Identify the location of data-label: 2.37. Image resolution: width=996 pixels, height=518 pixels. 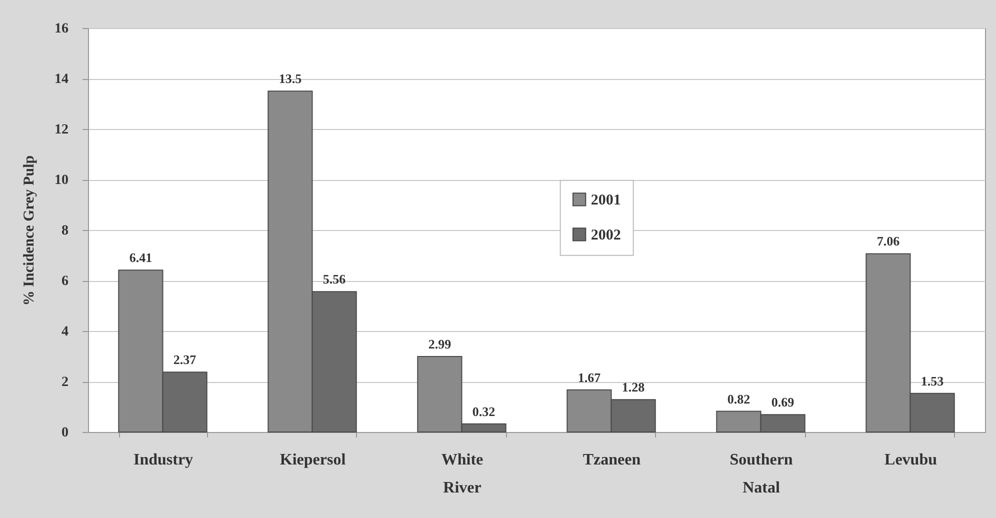
(185, 360).